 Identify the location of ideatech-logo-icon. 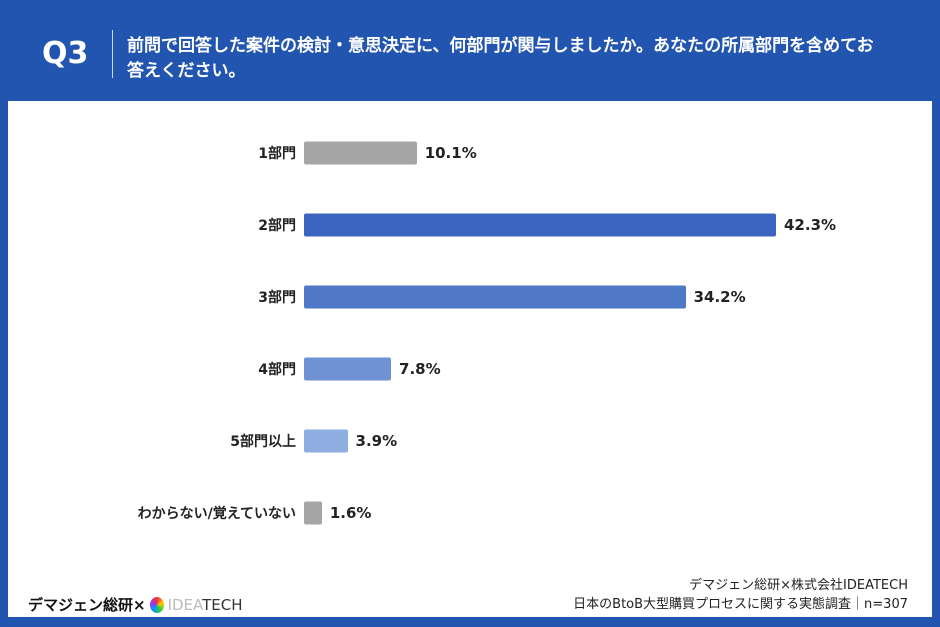
(156, 604).